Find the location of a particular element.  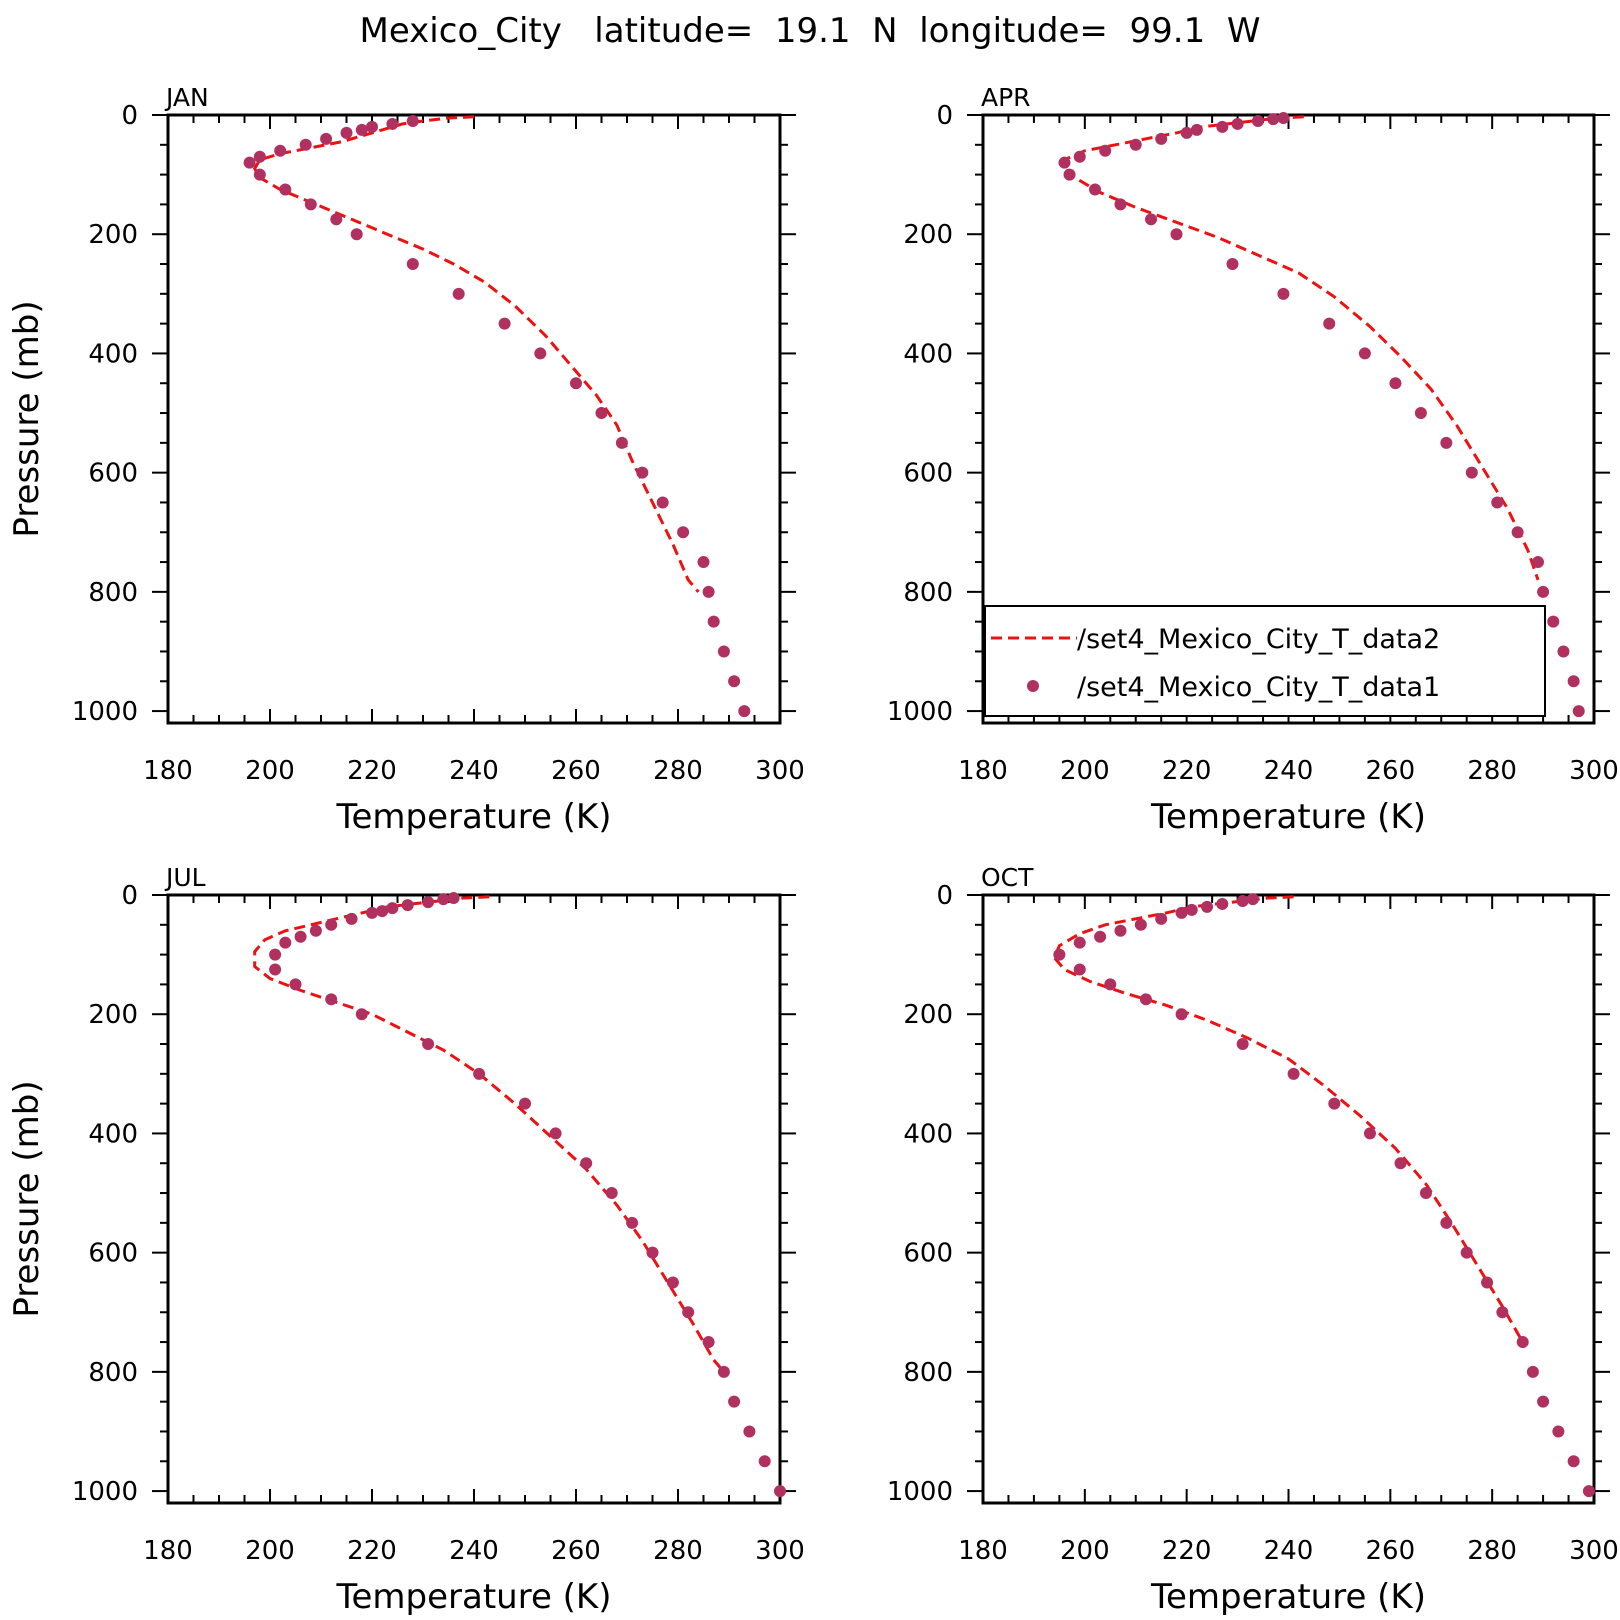

legend-box is located at coordinates (1265, 661).